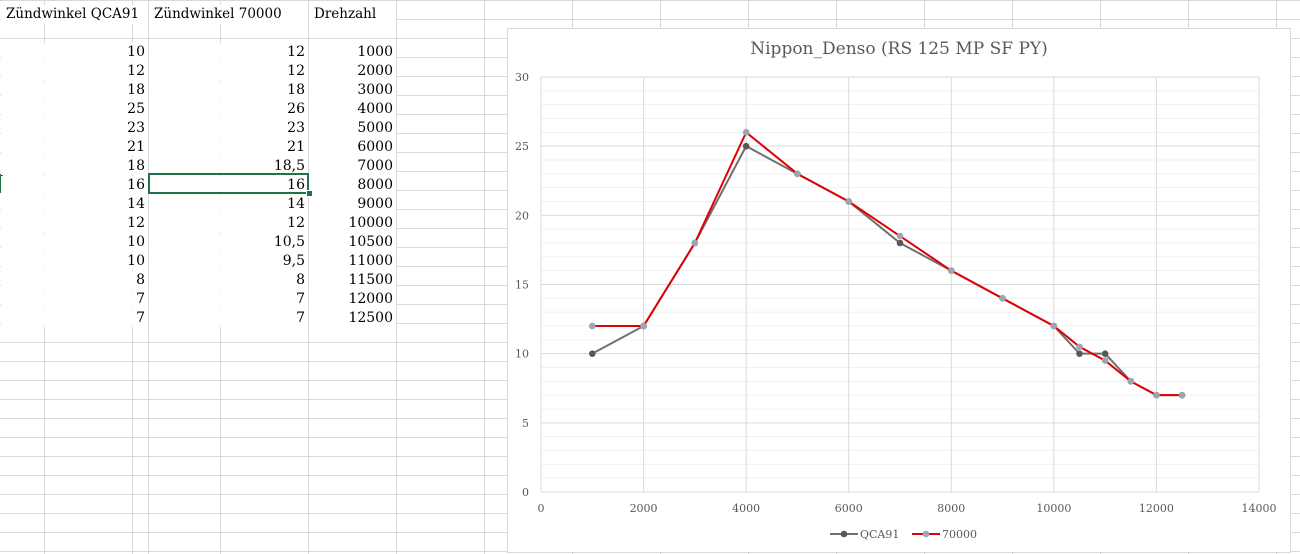  Describe the element at coordinates (1156, 508) in the screenshot. I see `x-tick-label: 12000` at that location.